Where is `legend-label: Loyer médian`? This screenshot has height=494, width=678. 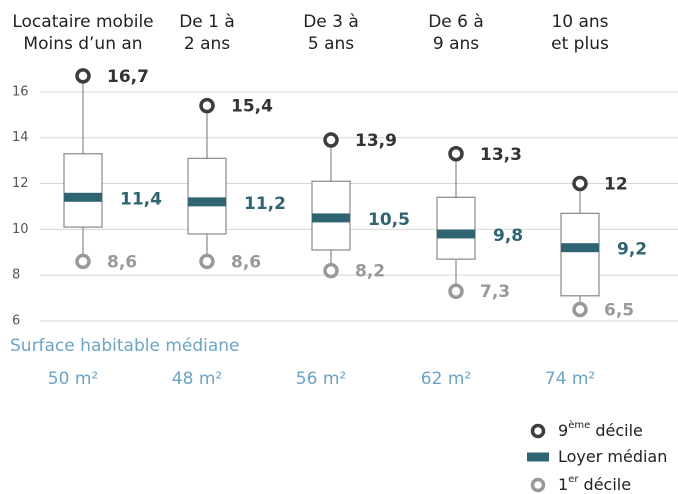
legend-label: Loyer médian is located at coordinates (612, 456).